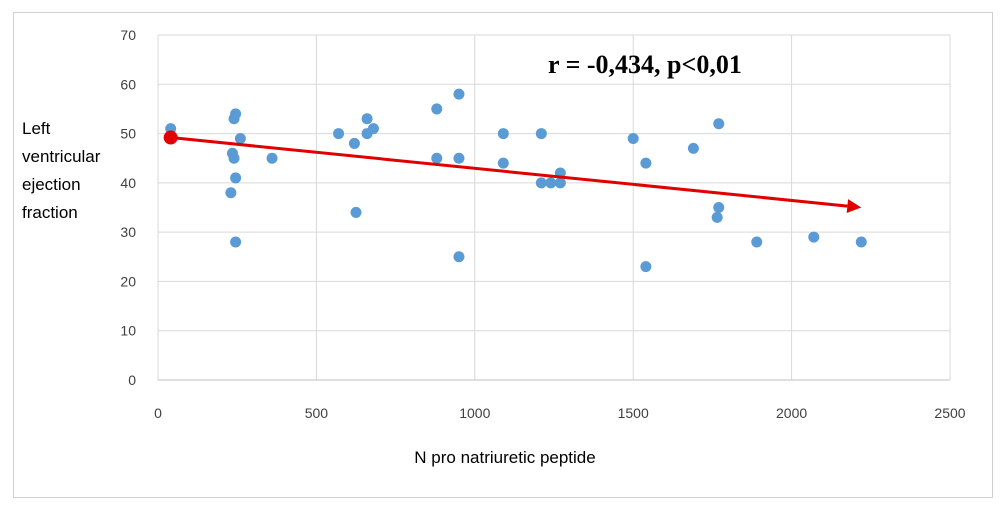  Describe the element at coordinates (128, 84) in the screenshot. I see `y-tick-label: 60` at that location.